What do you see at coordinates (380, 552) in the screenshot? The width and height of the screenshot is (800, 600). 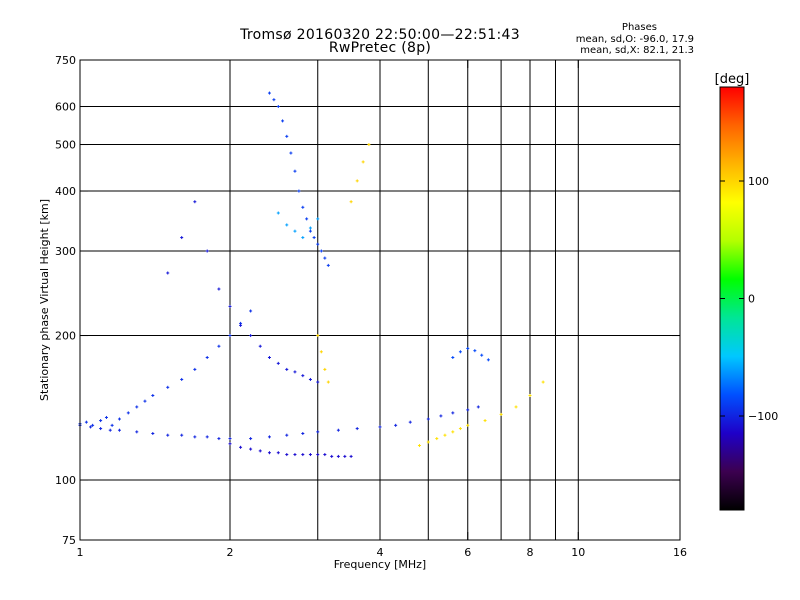 I see `x-tick-label: 4` at bounding box center [380, 552].